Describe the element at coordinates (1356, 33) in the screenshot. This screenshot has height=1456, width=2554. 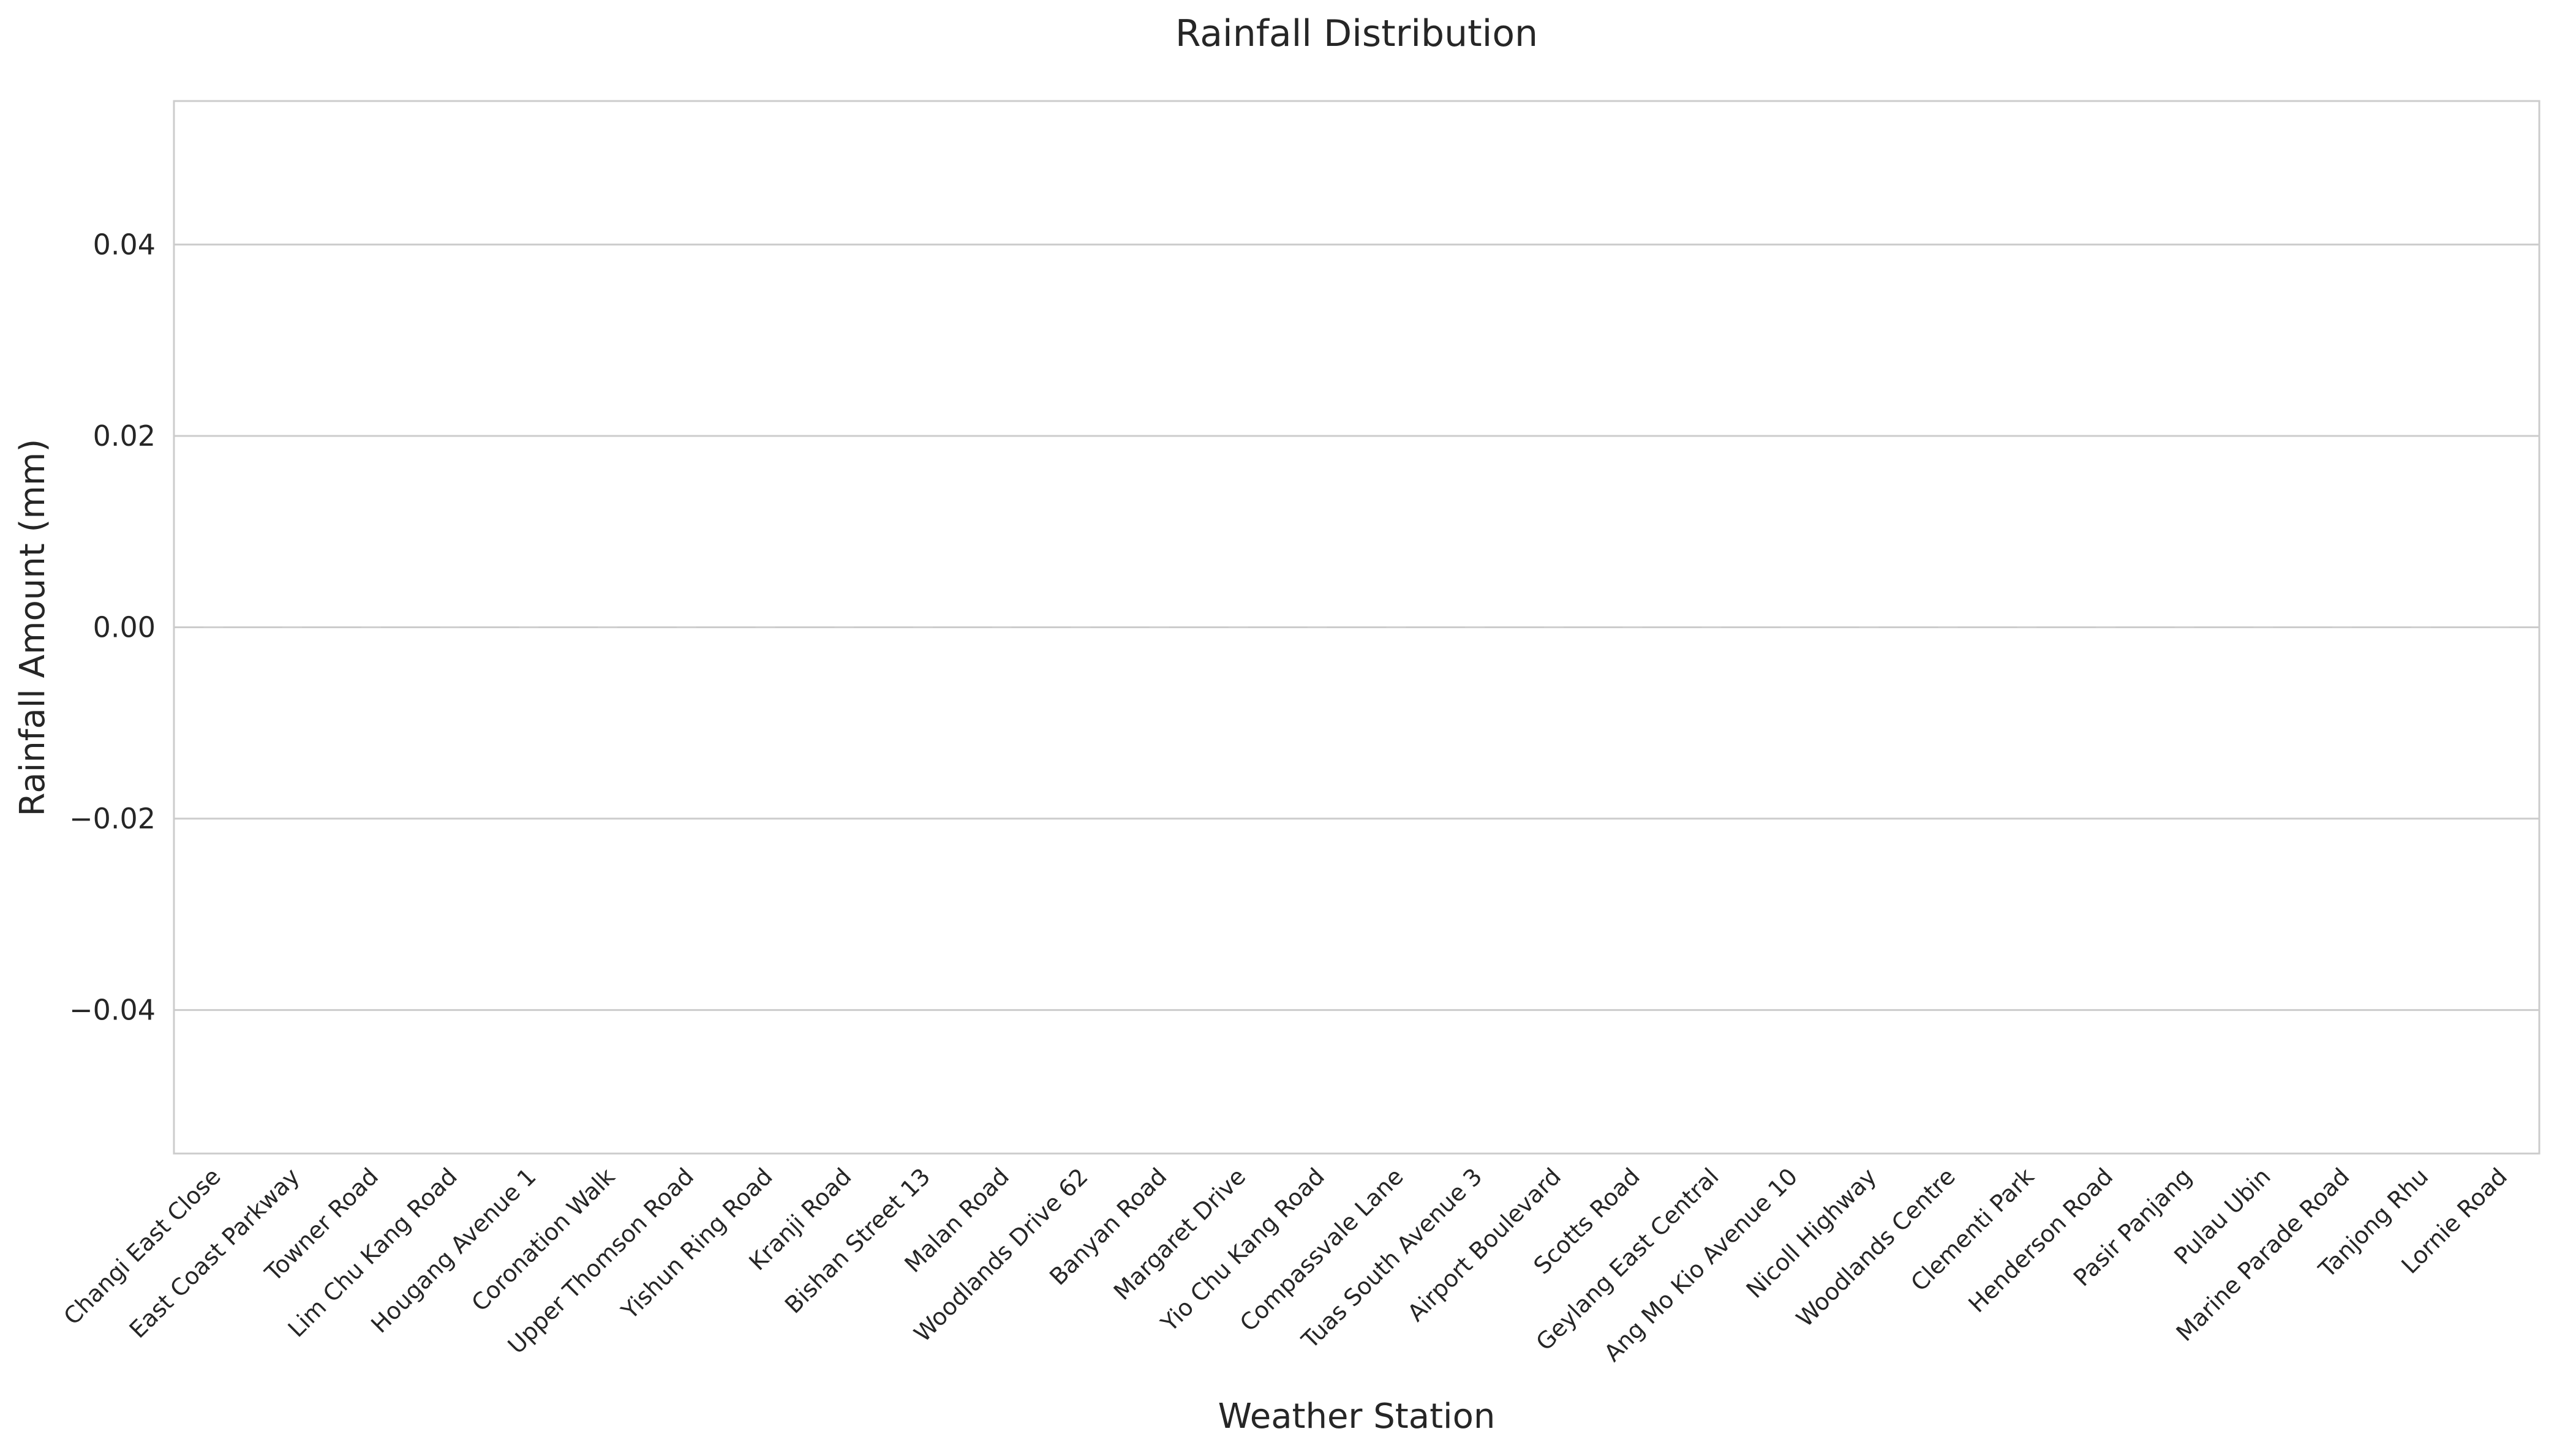
I see `chart-title: Rainfall Distribution` at that location.